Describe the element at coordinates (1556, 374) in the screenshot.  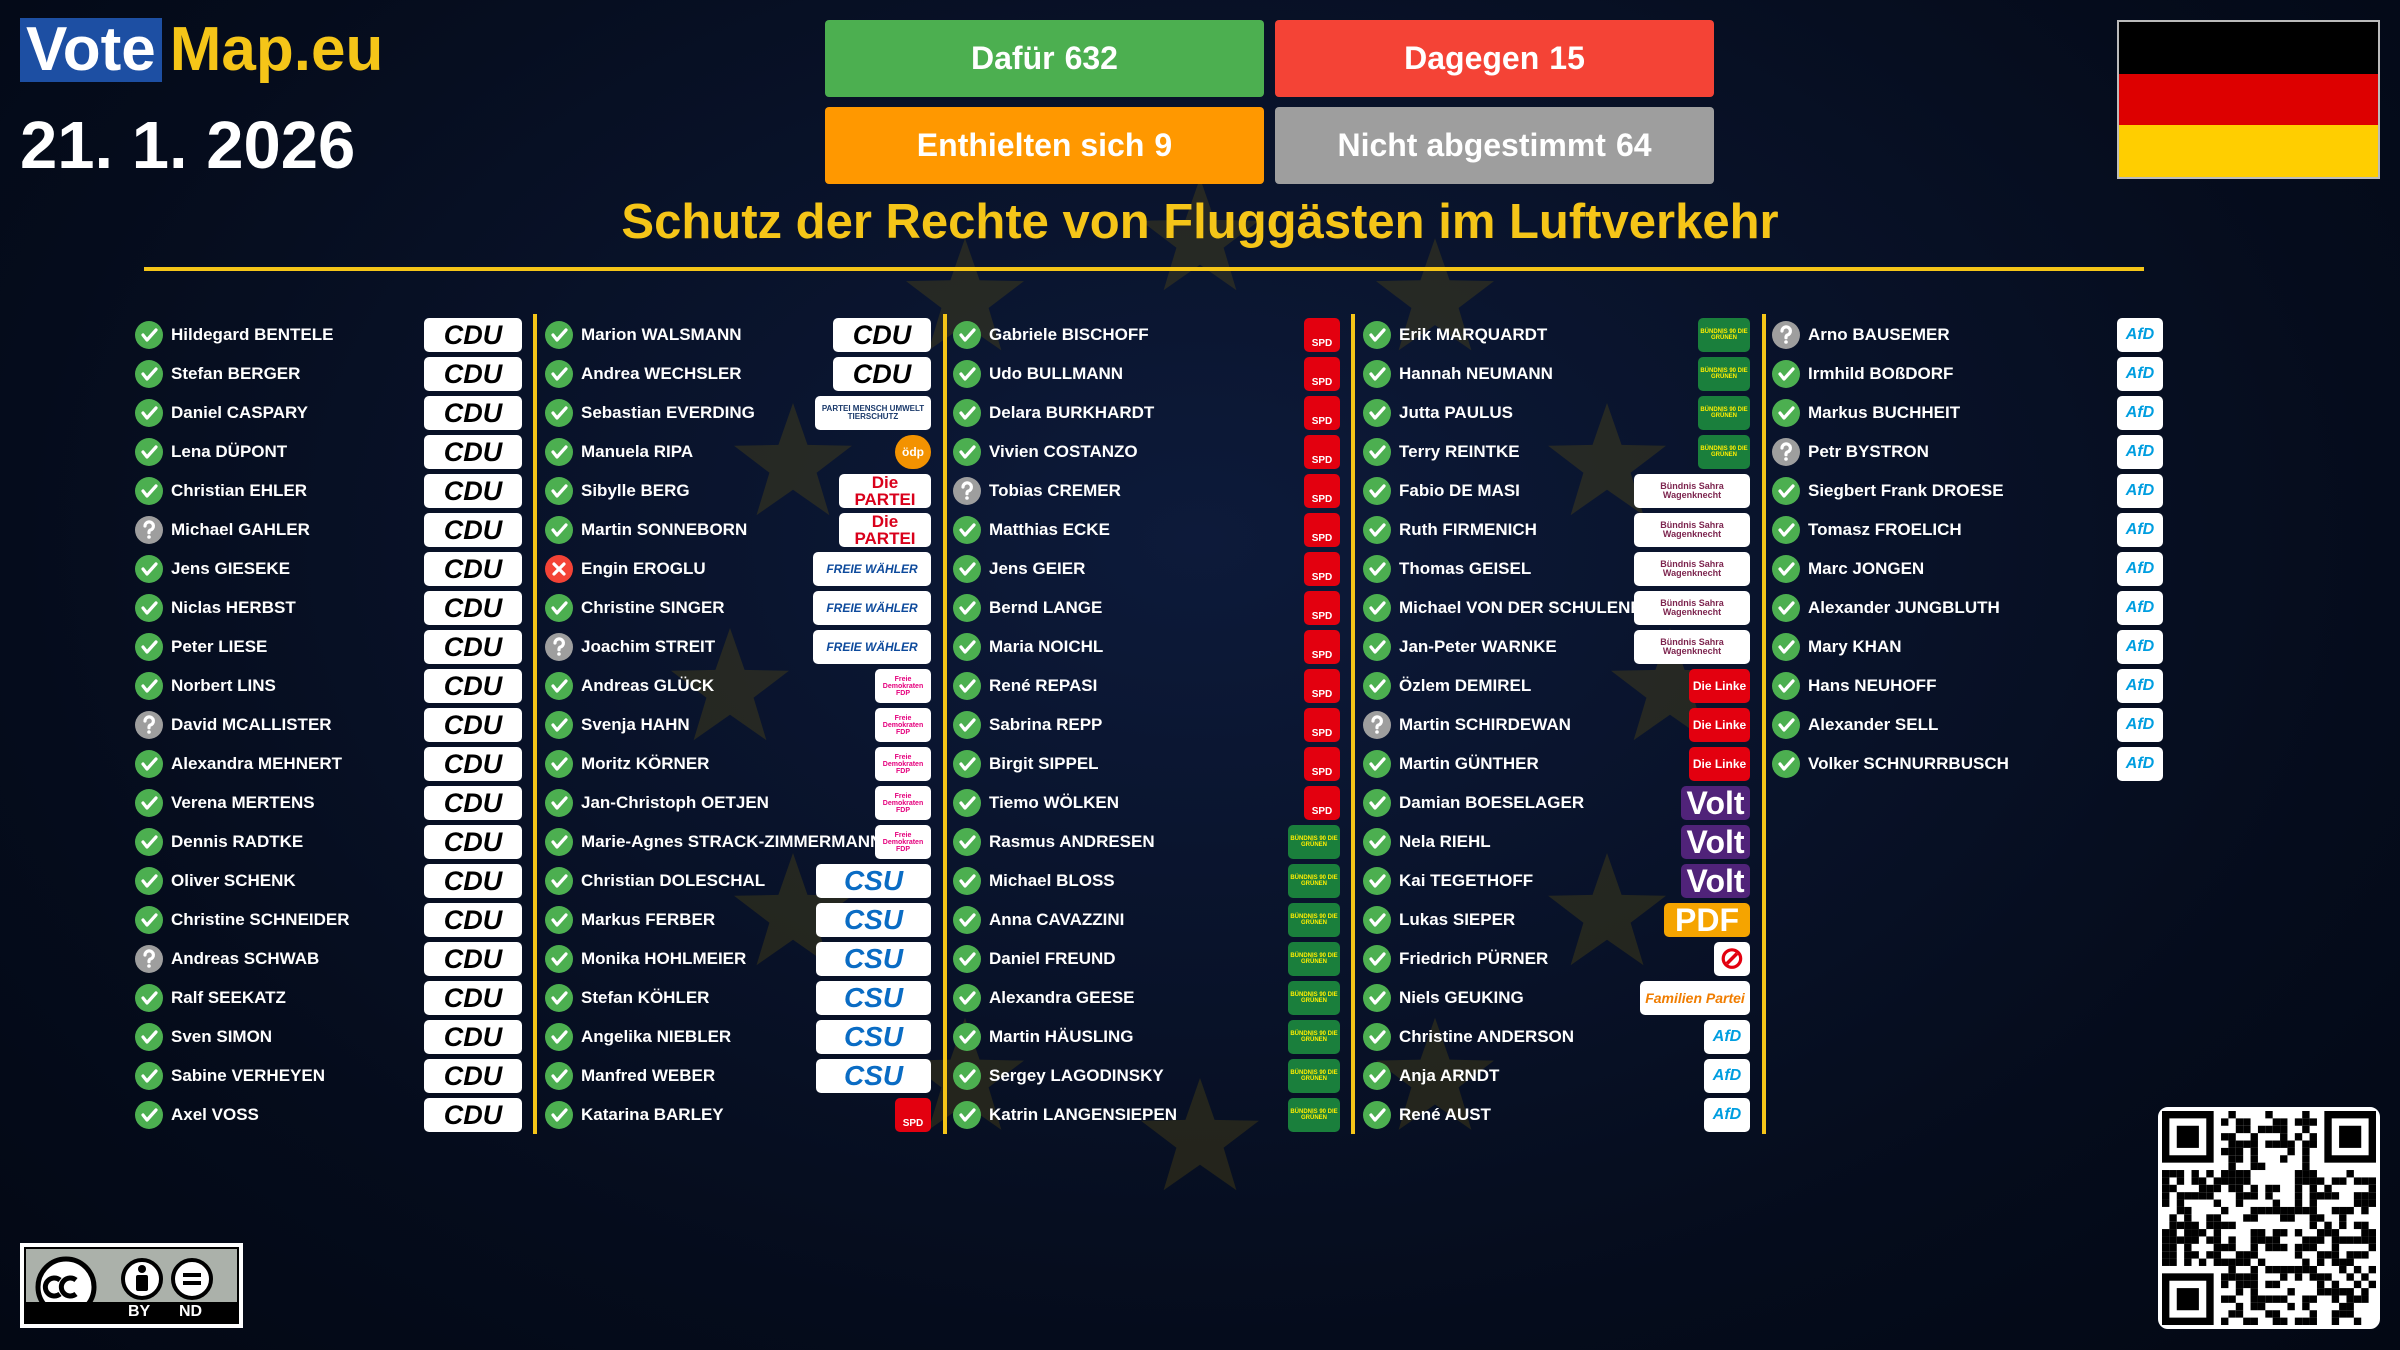
I see `member-row: Hannah NEUMANN BÜNDNIS 90 DIE GRÜNEN` at that location.